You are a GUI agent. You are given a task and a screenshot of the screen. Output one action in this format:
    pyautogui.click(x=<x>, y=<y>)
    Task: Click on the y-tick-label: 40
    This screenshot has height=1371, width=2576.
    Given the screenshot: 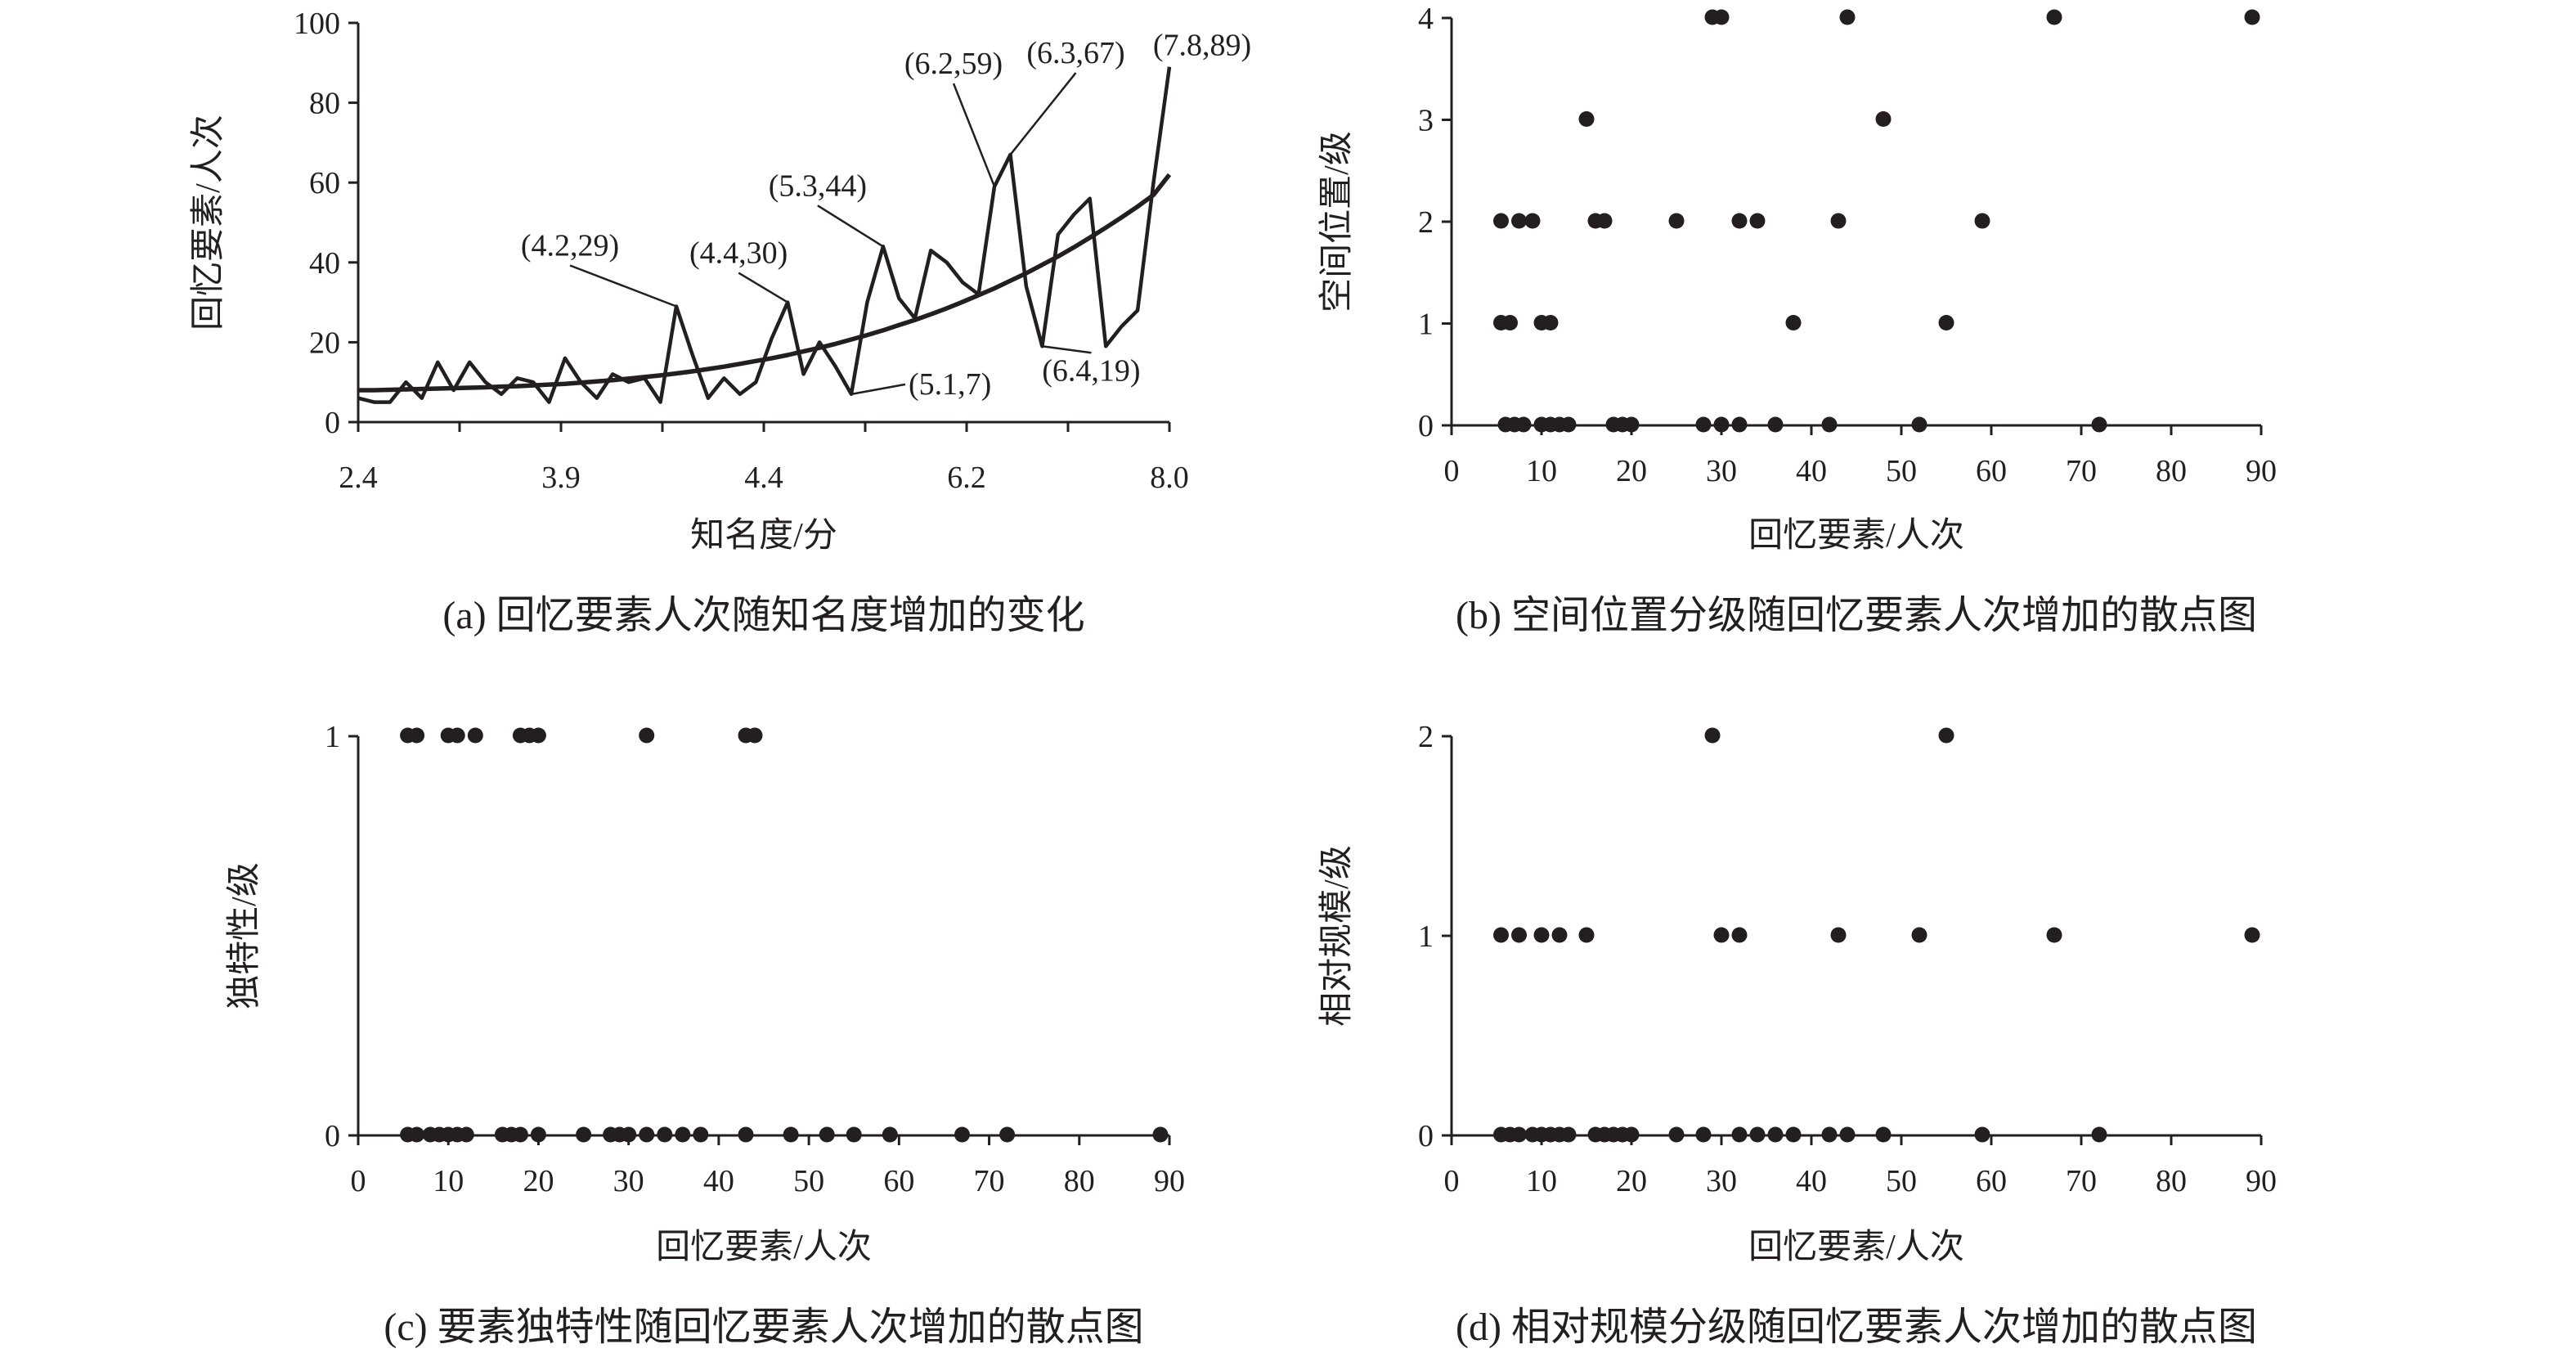 What is the action you would take?
    pyautogui.click(x=324, y=263)
    